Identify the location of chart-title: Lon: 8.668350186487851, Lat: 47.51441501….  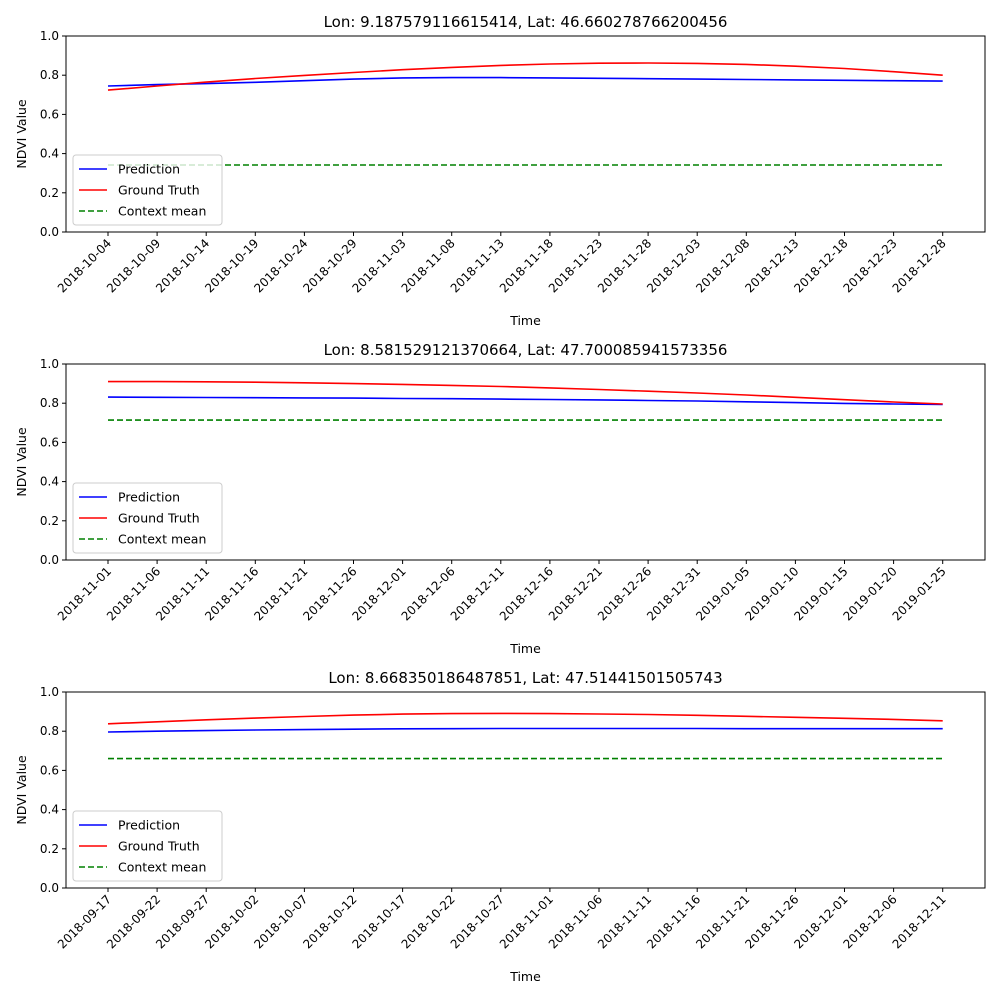
(525, 678).